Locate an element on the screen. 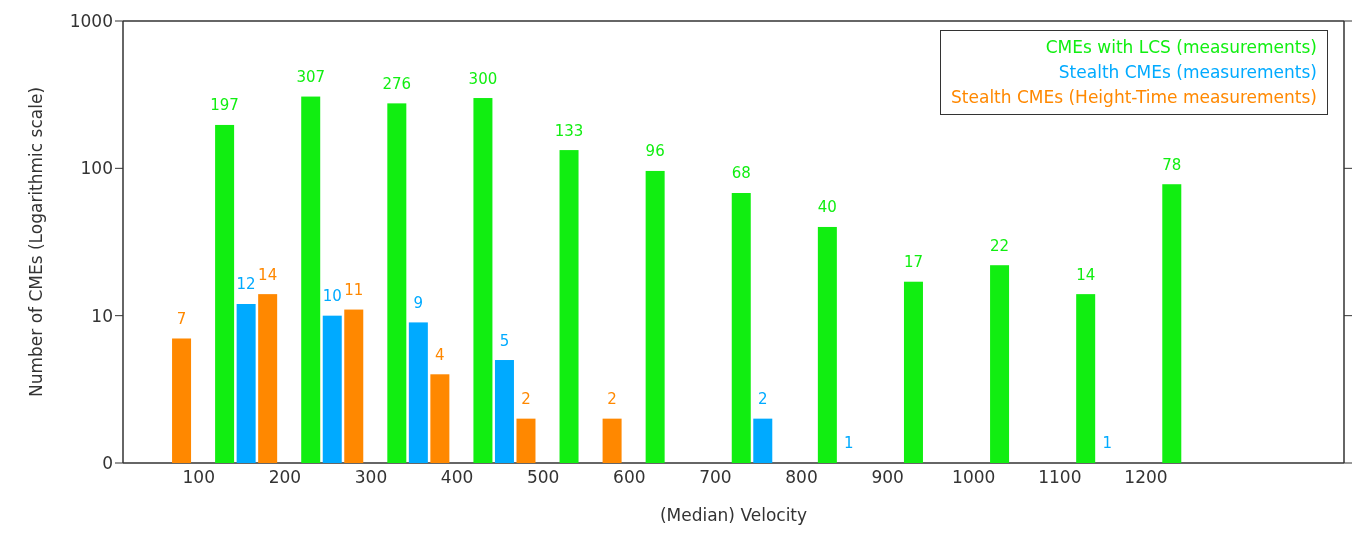 This screenshot has height=541, width=1368. data-label: 78 is located at coordinates (1172, 164).